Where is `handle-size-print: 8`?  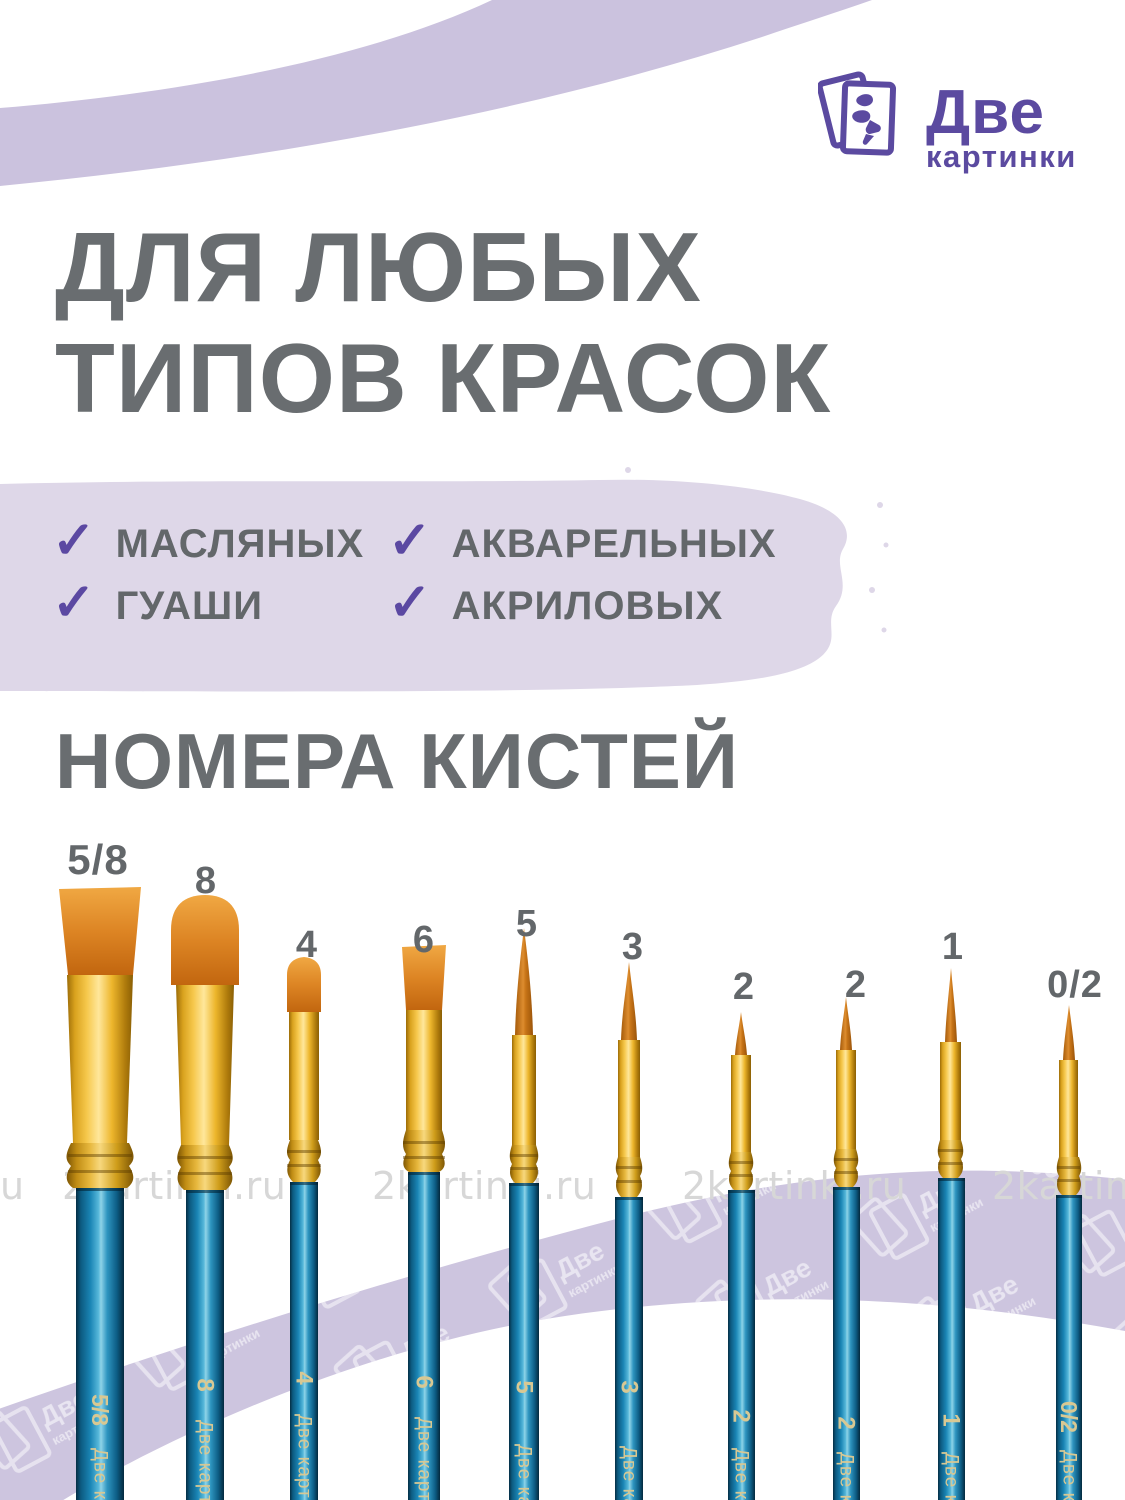
handle-size-print: 8 is located at coordinates (205, 1384).